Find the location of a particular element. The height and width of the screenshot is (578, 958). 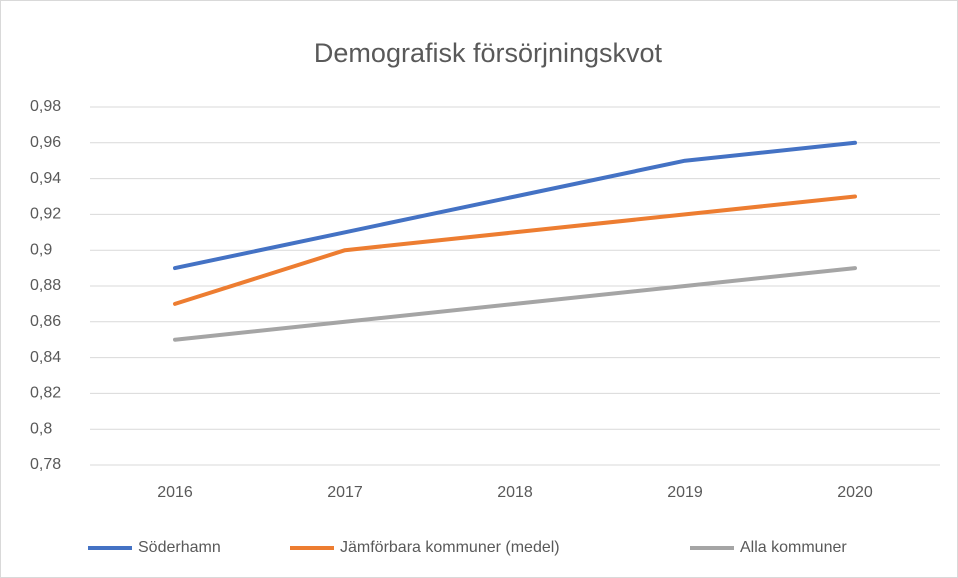

y-tick-label: 0,92 is located at coordinates (45, 214).